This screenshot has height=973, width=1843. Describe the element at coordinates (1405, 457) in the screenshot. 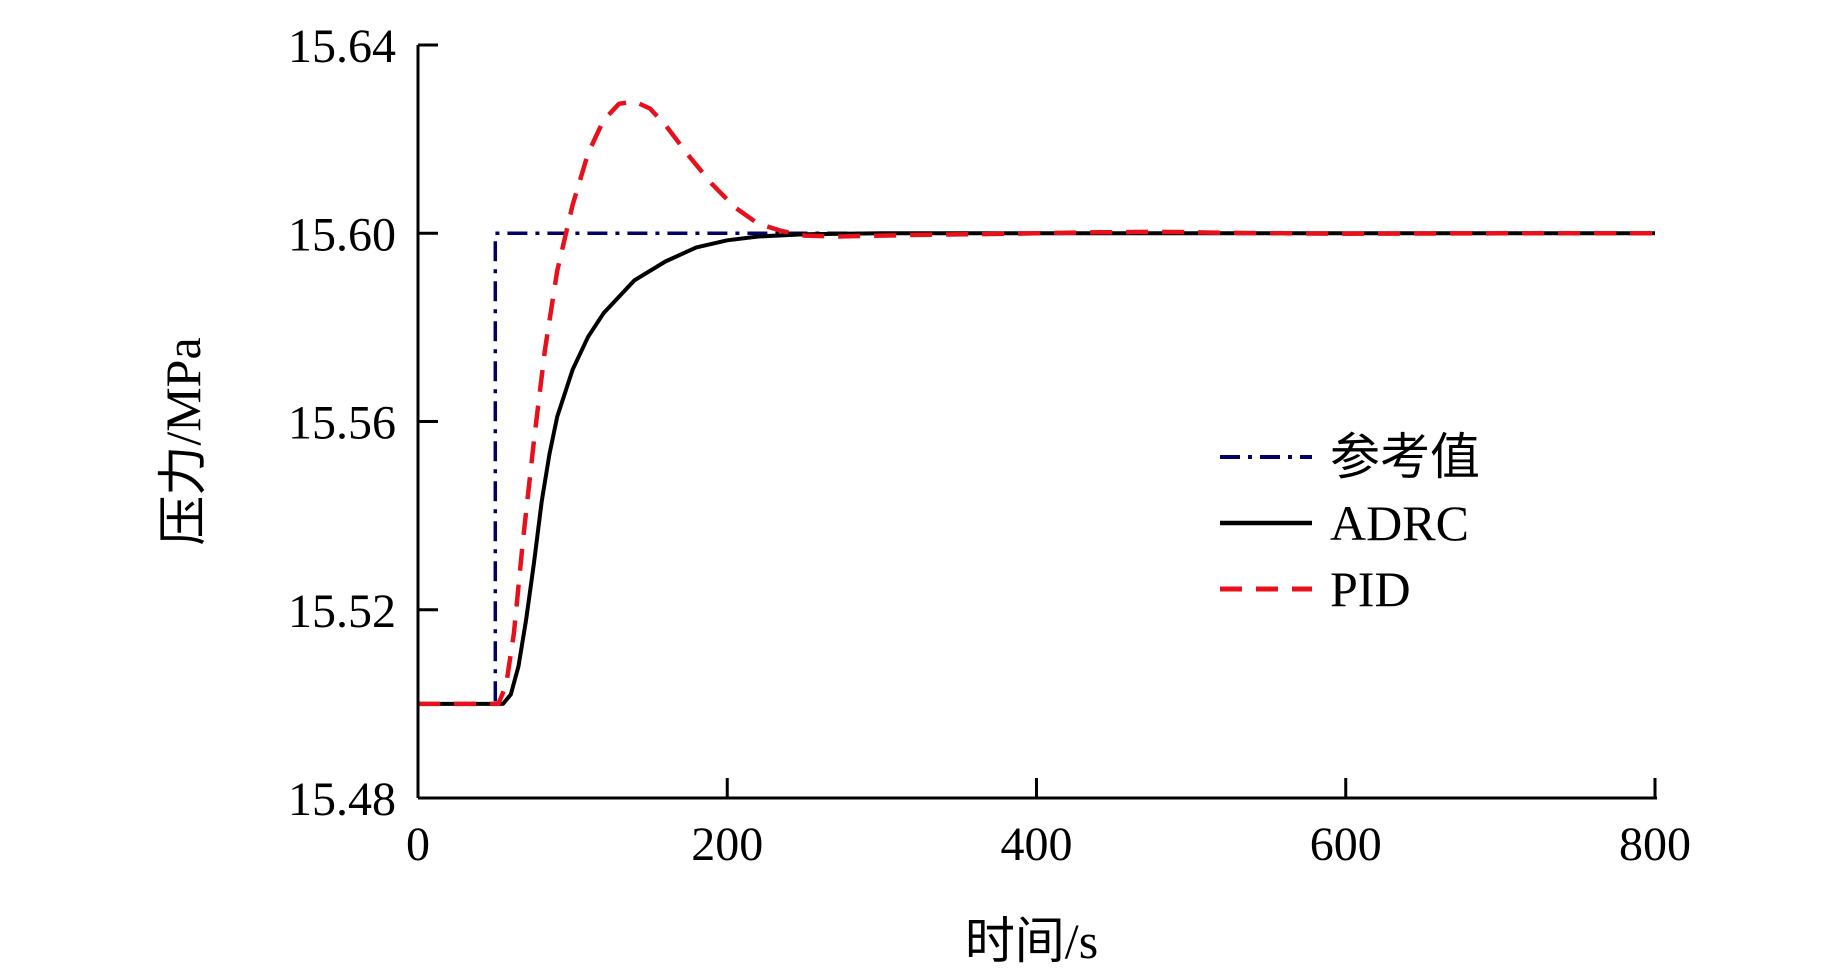

I see `legend-label-0: 参考值` at that location.